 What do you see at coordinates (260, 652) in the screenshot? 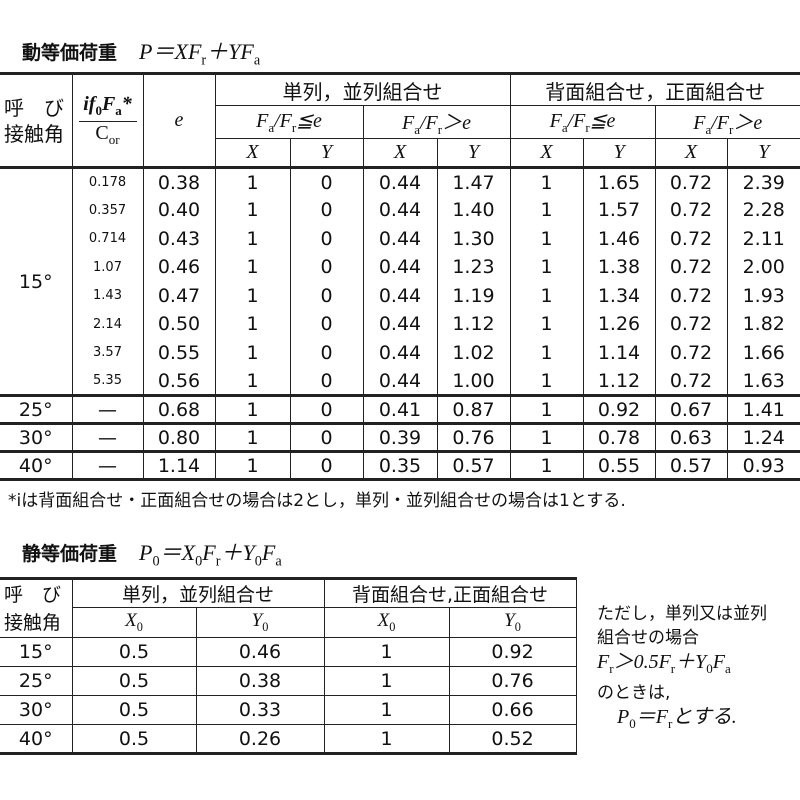
I see `value-cell: 0.46` at bounding box center [260, 652].